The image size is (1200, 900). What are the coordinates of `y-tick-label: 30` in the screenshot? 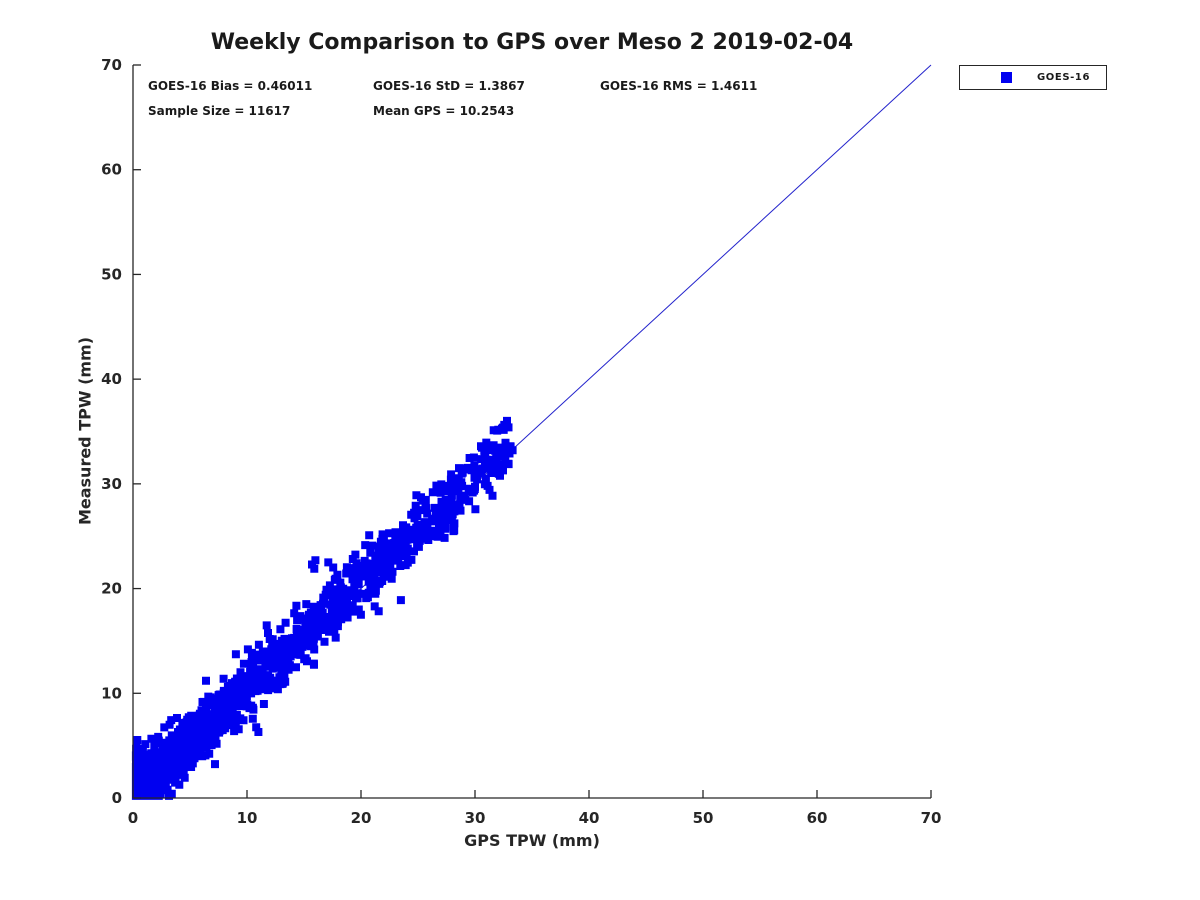 It's located at (111, 484).